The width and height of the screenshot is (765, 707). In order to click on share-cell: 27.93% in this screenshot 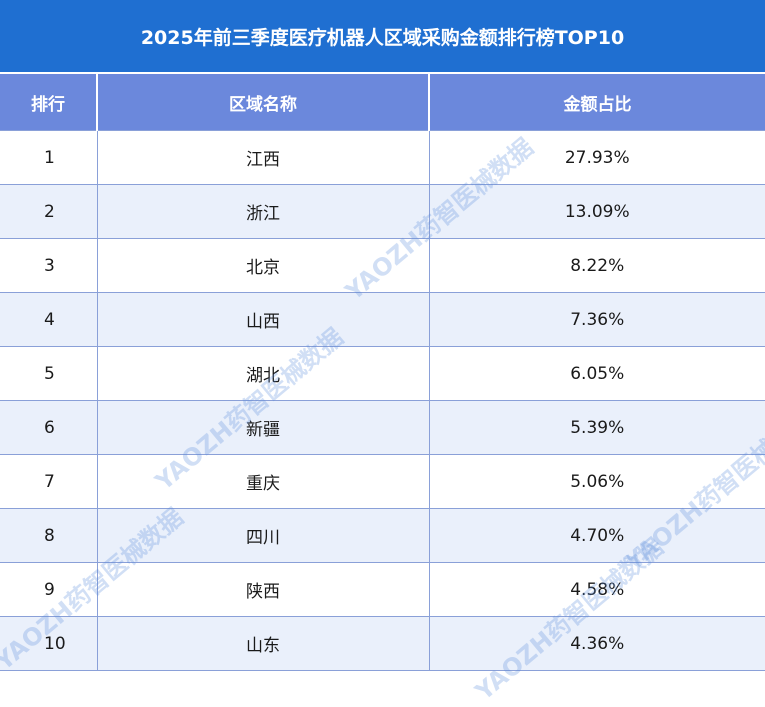, I will do `click(596, 157)`.